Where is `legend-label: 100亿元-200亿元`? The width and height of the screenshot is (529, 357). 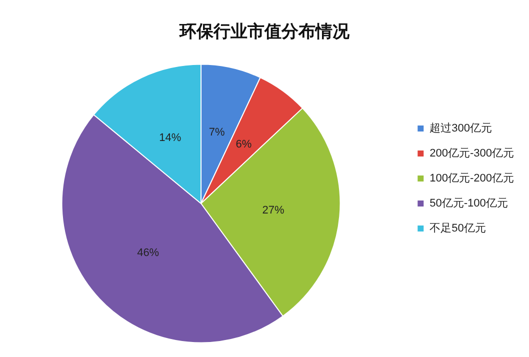 legend-label: 100亿元-200亿元 is located at coordinates (472, 178).